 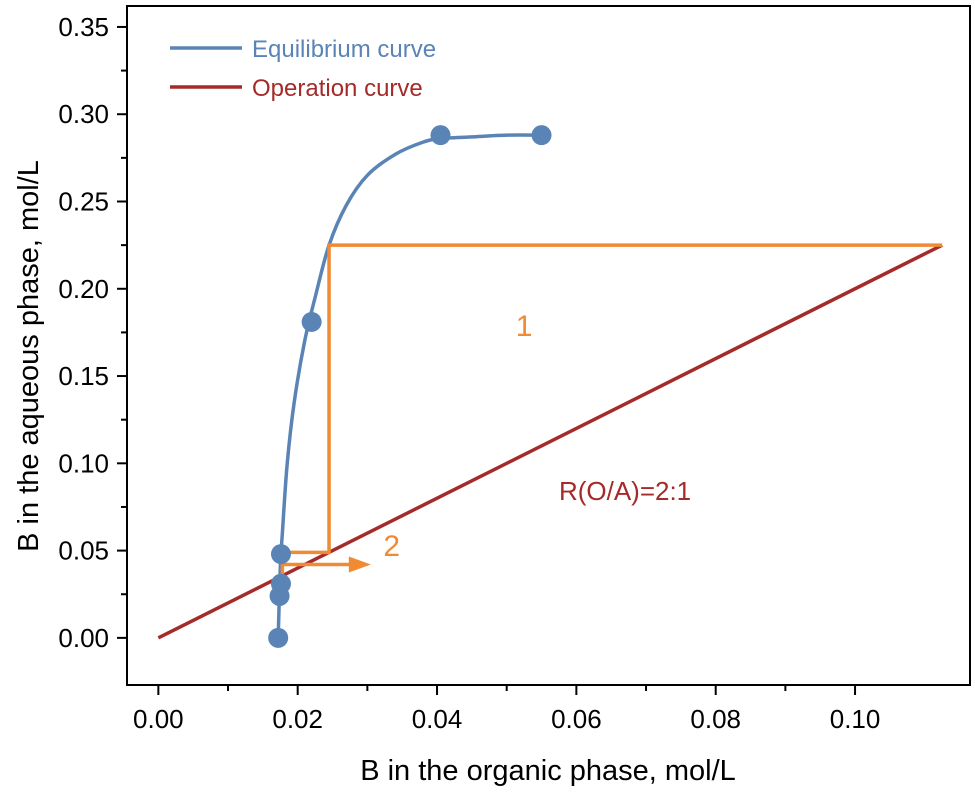 What do you see at coordinates (29, 356) in the screenshot?
I see `y-axis-label: B in the aqueous phase, mol/L` at bounding box center [29, 356].